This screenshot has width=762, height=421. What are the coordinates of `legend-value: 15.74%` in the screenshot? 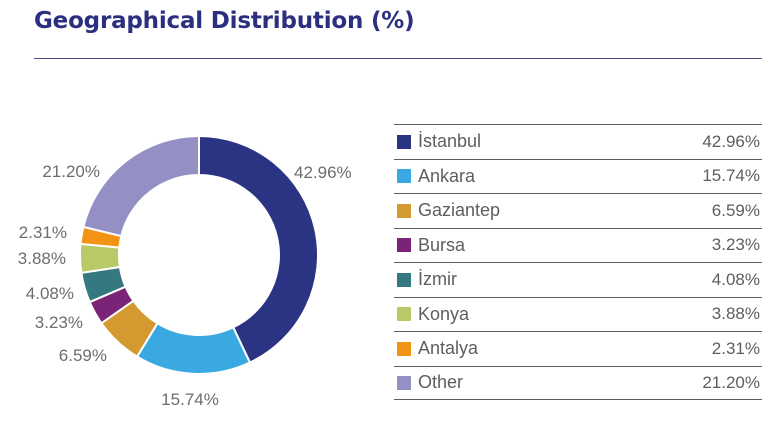 It's located at (731, 176).